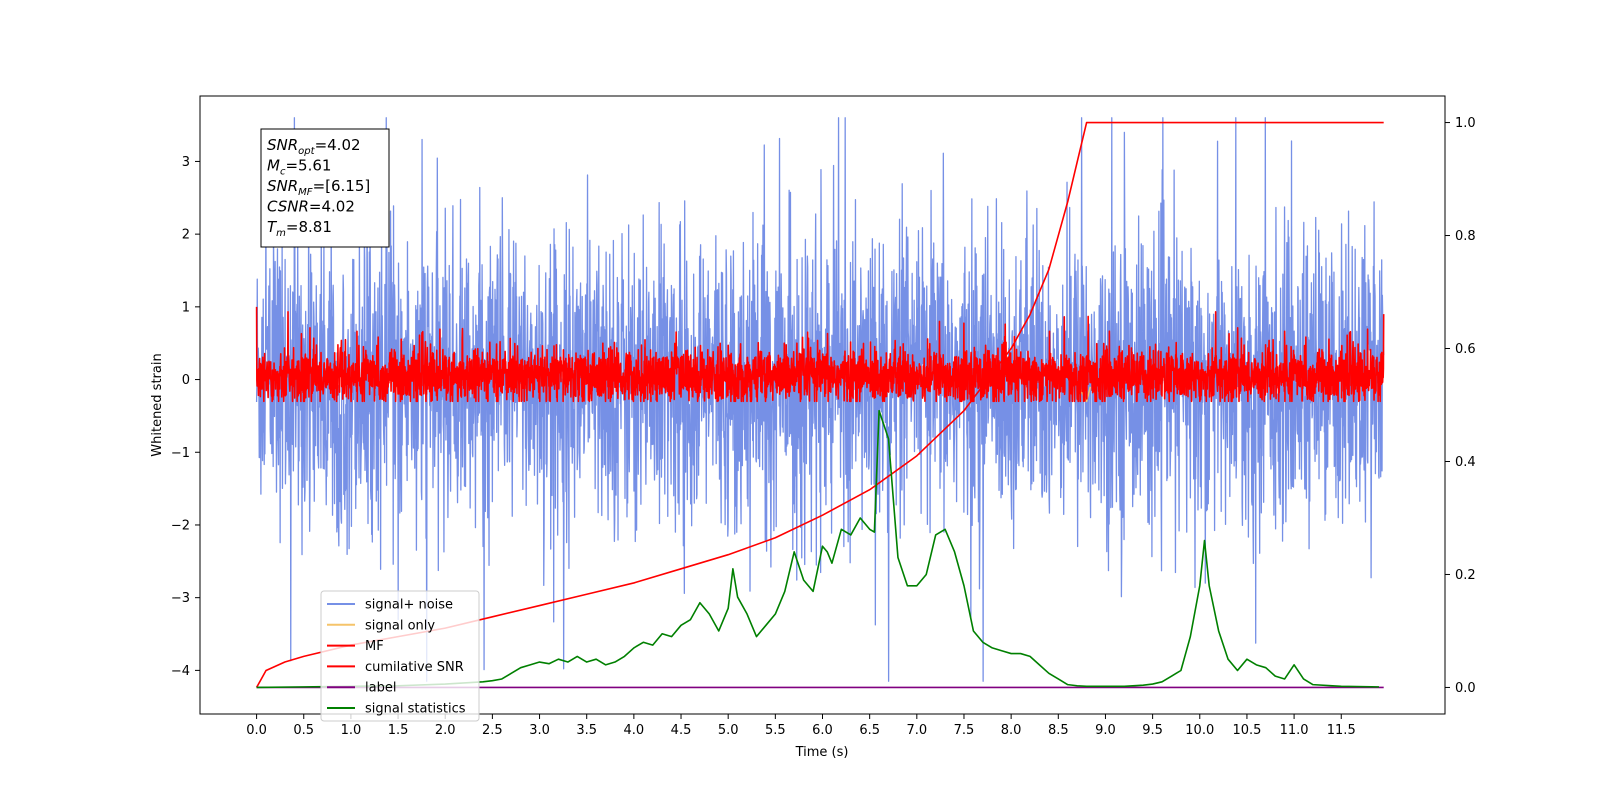  Describe the element at coordinates (414, 667) in the screenshot. I see `legend-label: cumilative SNR` at that location.